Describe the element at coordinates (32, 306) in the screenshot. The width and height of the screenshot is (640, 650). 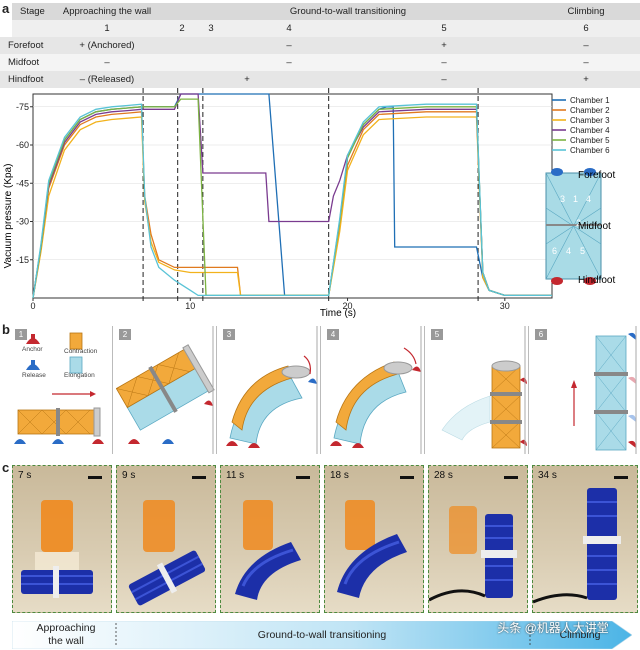
I see `x-tick-label: 0` at that location.